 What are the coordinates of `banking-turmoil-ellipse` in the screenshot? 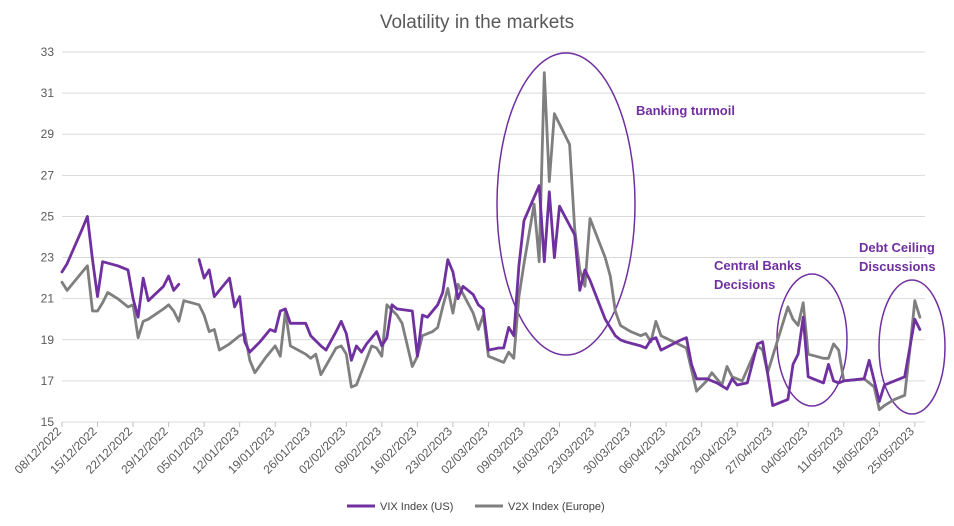 It's located at (566, 204).